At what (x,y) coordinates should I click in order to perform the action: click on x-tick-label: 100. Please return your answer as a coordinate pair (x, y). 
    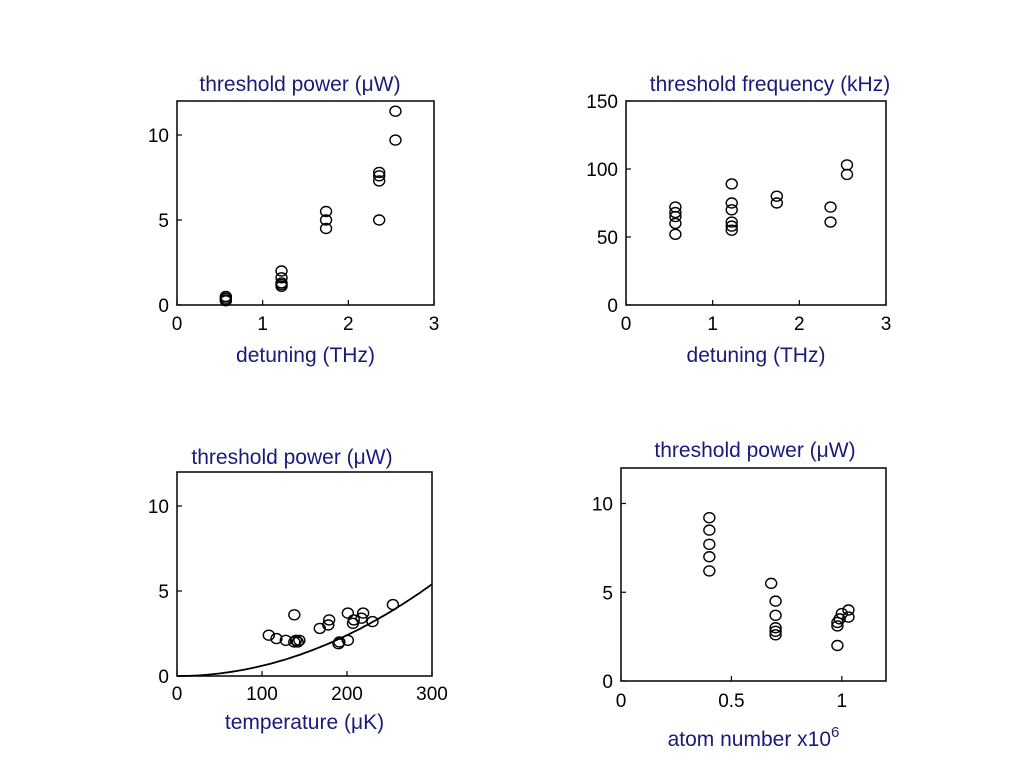
    Looking at the image, I should click on (262, 694).